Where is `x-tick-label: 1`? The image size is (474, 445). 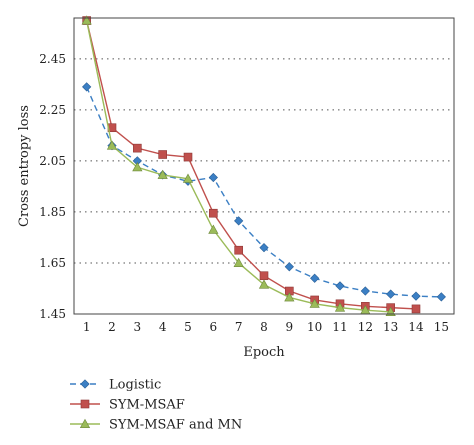 x-tick-label: 1 is located at coordinates (87, 327).